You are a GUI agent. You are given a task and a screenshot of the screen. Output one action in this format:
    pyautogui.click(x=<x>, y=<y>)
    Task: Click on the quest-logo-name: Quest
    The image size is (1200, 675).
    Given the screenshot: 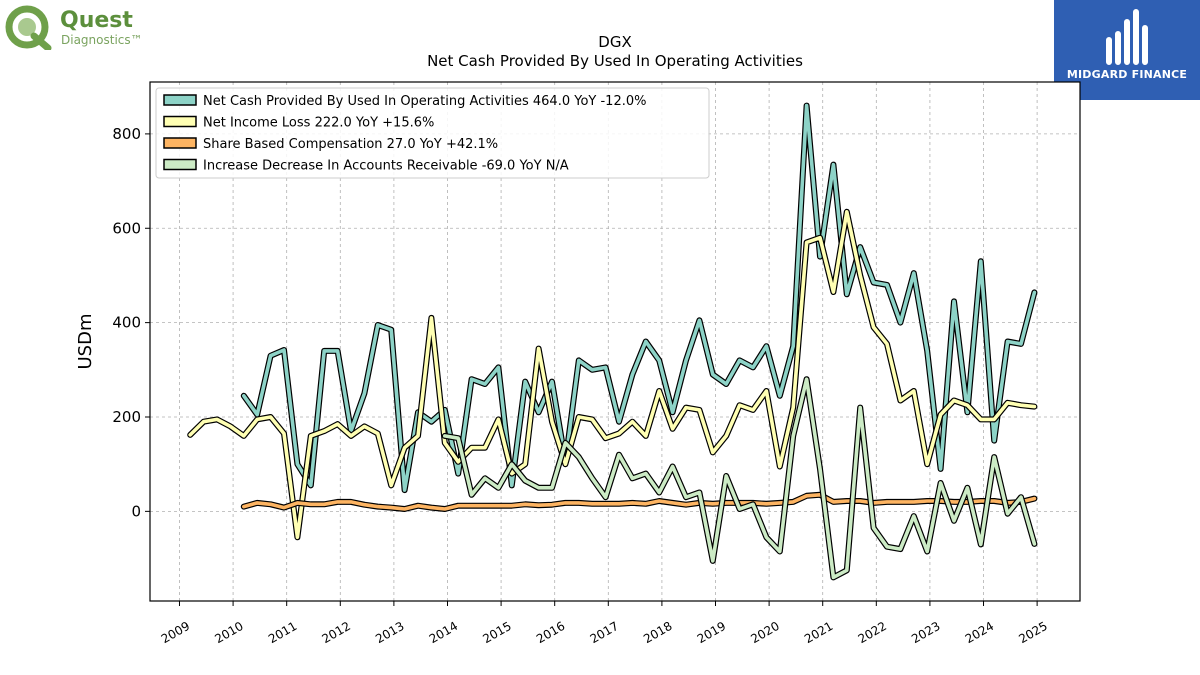 What is the action you would take?
    pyautogui.click(x=96, y=20)
    